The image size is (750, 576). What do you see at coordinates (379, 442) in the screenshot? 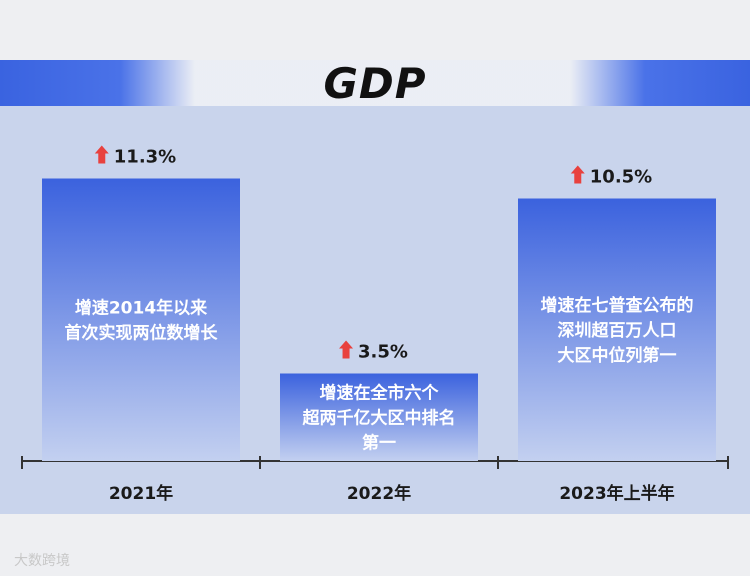
I see `bar-annotation: 第一` at bounding box center [379, 442].